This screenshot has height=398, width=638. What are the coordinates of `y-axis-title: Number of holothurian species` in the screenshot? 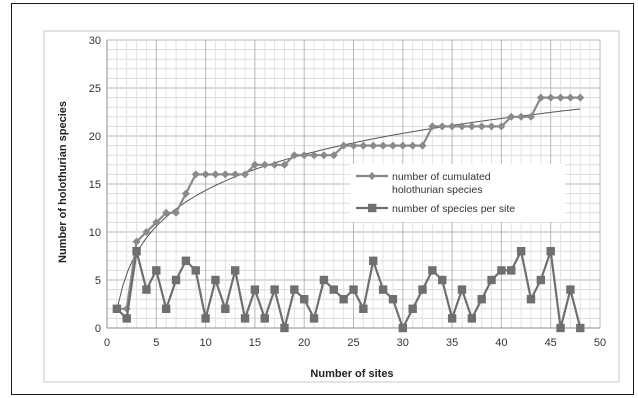 It's located at (63, 182).